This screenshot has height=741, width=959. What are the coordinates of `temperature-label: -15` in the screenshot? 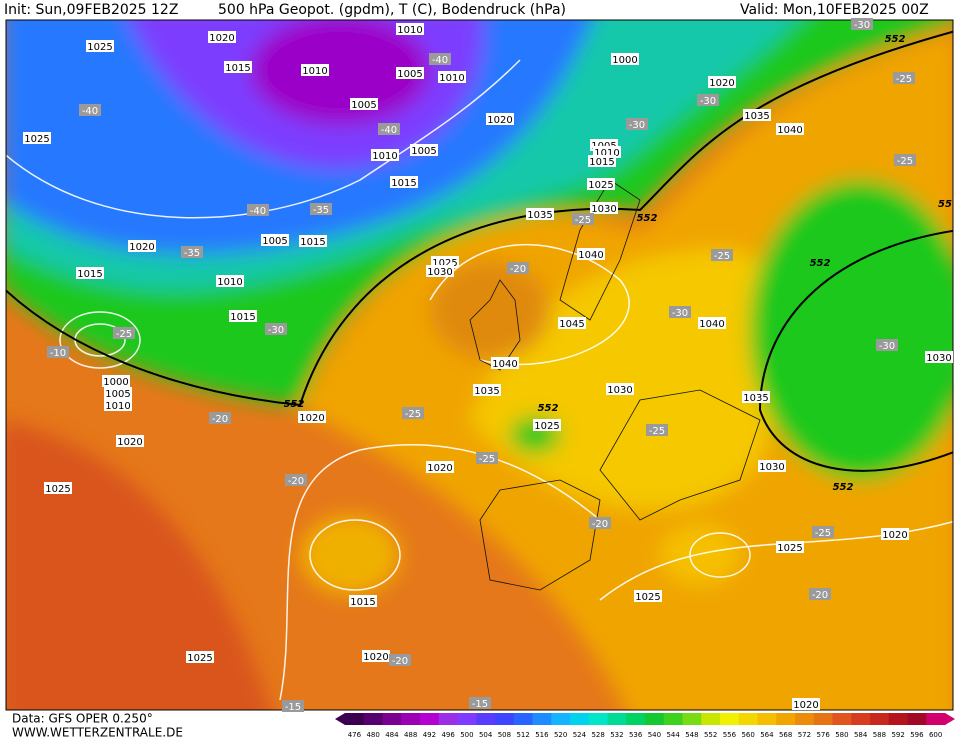 It's located at (293, 707).